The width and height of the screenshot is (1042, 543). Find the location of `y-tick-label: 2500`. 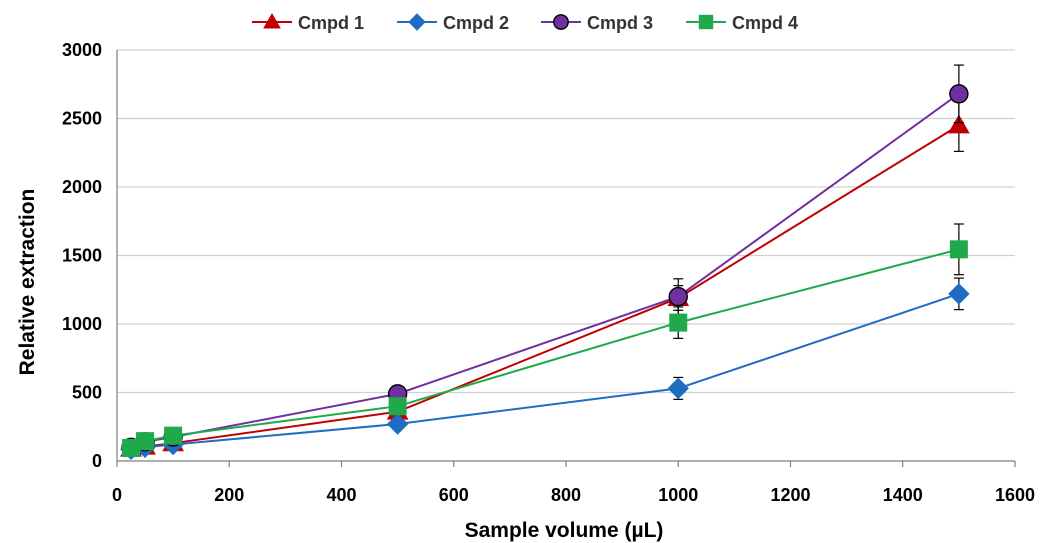

y-tick-label: 2500 is located at coordinates (82, 119).